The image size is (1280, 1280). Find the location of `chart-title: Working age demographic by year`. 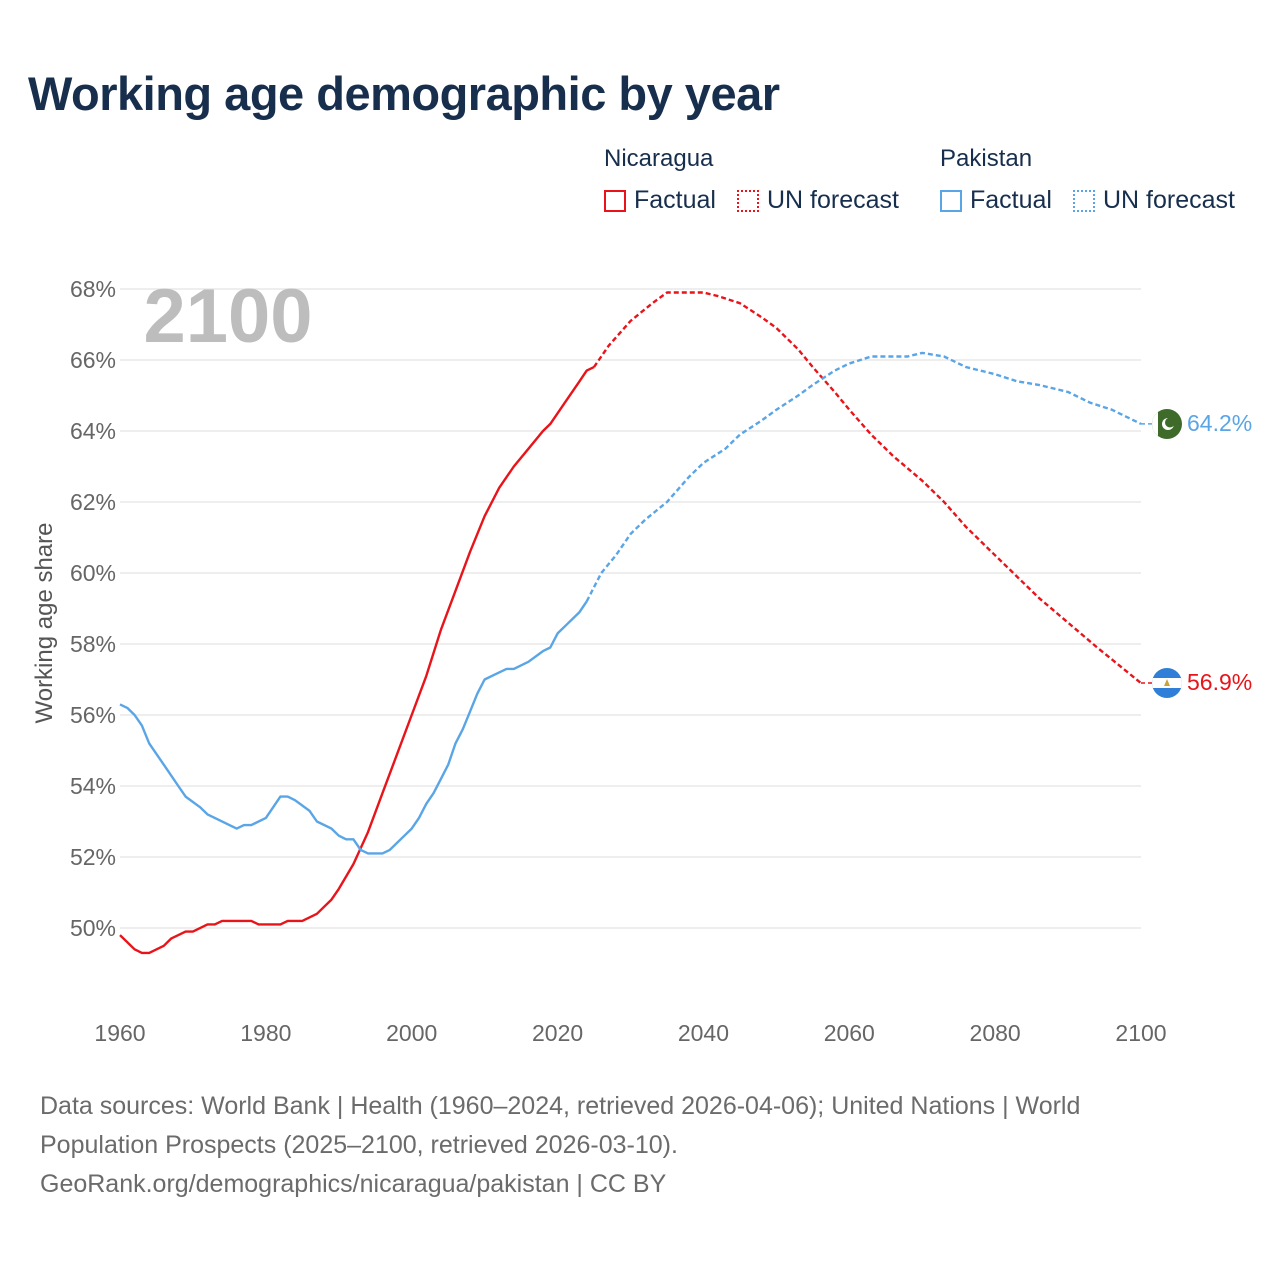

chart-title: Working age demographic by year is located at coordinates (404, 93).